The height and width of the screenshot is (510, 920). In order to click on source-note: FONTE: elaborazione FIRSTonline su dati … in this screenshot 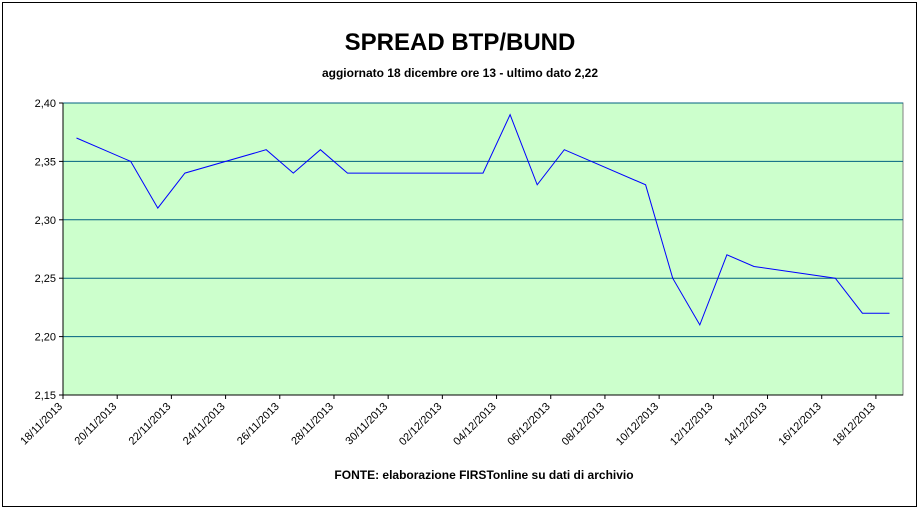, I will do `click(483, 475)`.